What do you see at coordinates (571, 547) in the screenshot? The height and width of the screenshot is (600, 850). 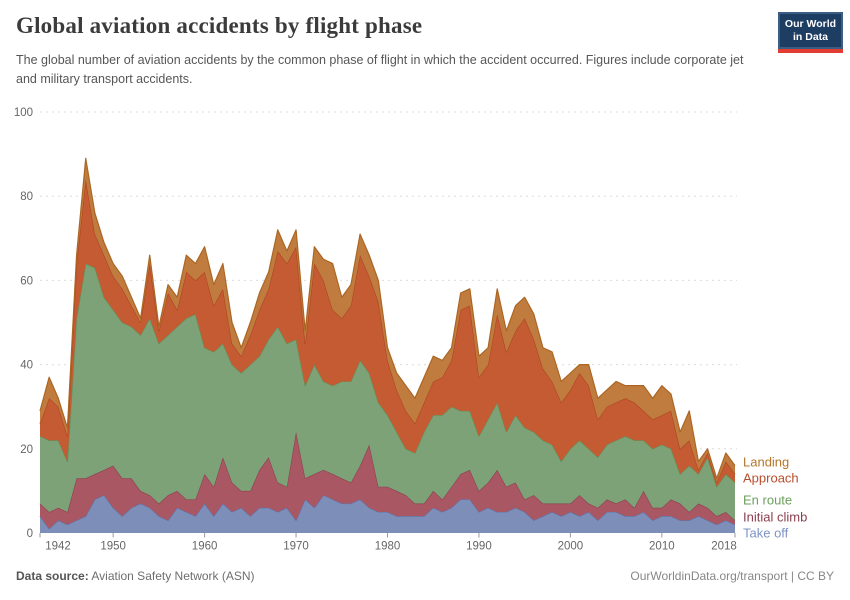 I see `x-axis-label-2000: 2000` at bounding box center [571, 547].